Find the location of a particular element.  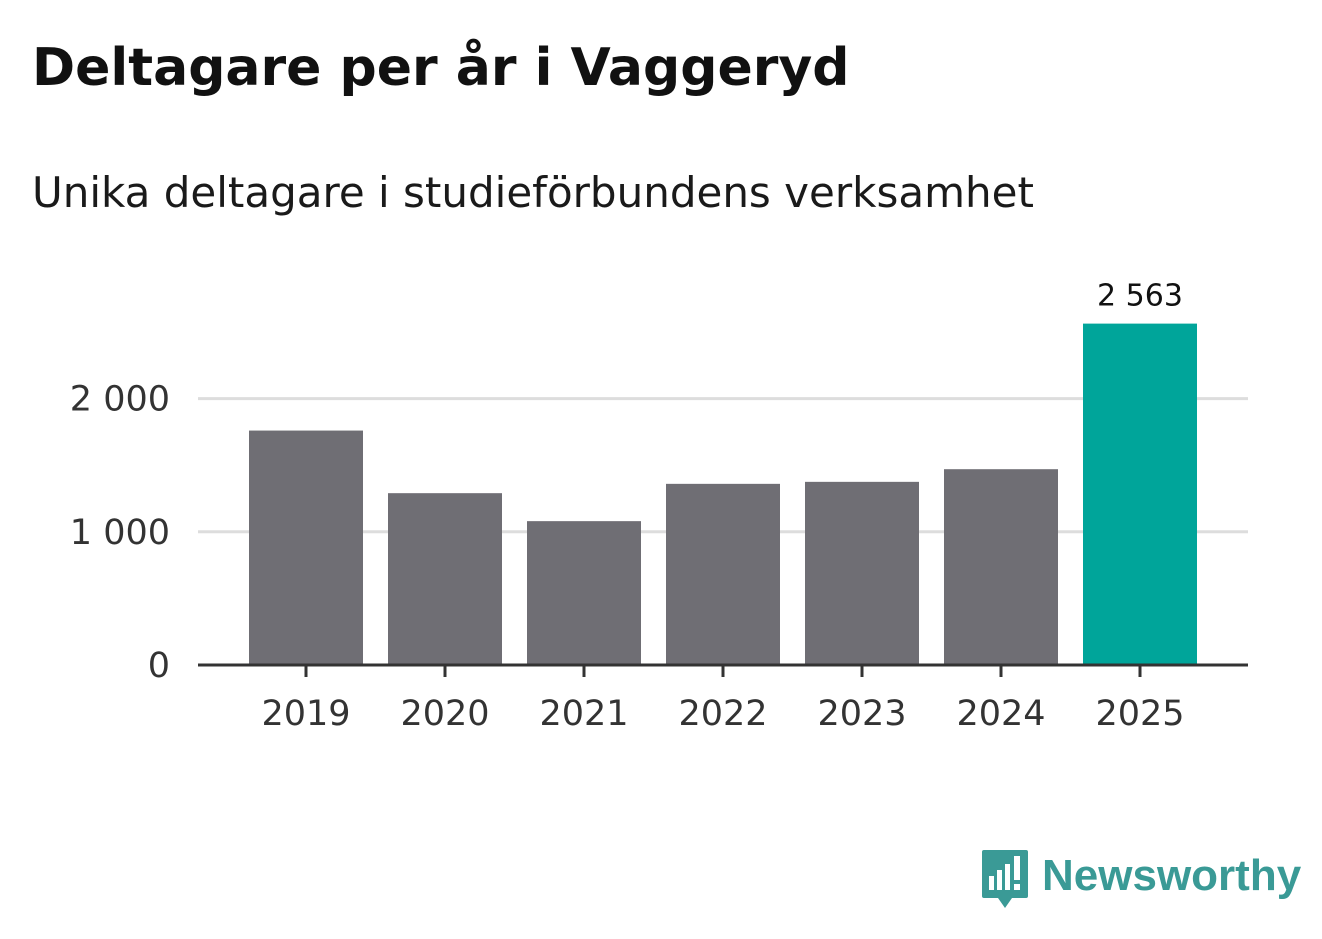

x-tick-label: 2022 is located at coordinates (722, 714).